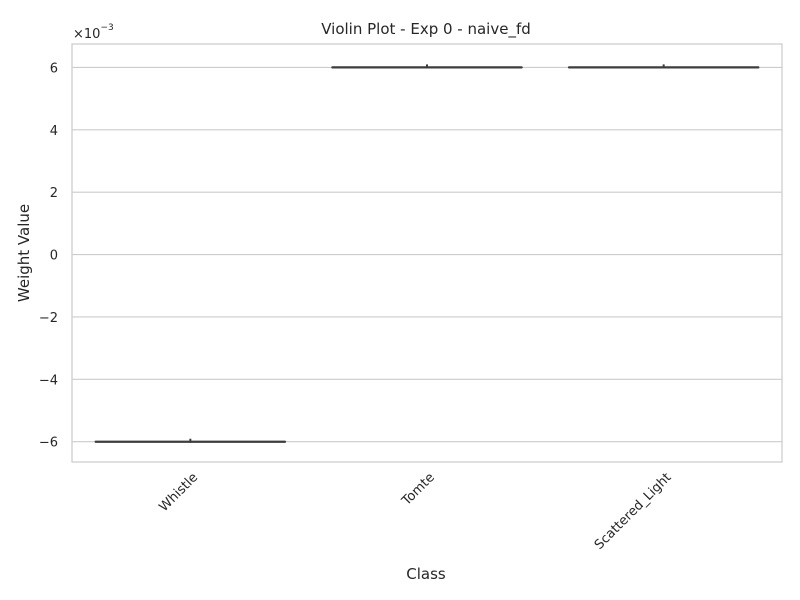 Image resolution: width=800 pixels, height=600 pixels. I want to click on y-tick-label: 0, so click(54, 256).